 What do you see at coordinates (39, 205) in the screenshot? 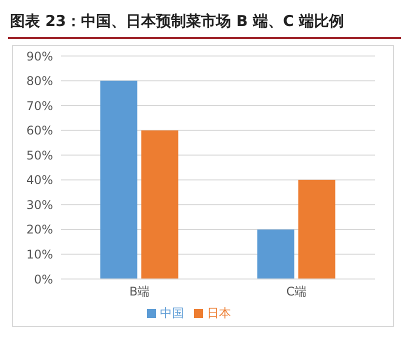
I see `y-tick-label: 30%` at bounding box center [39, 205].